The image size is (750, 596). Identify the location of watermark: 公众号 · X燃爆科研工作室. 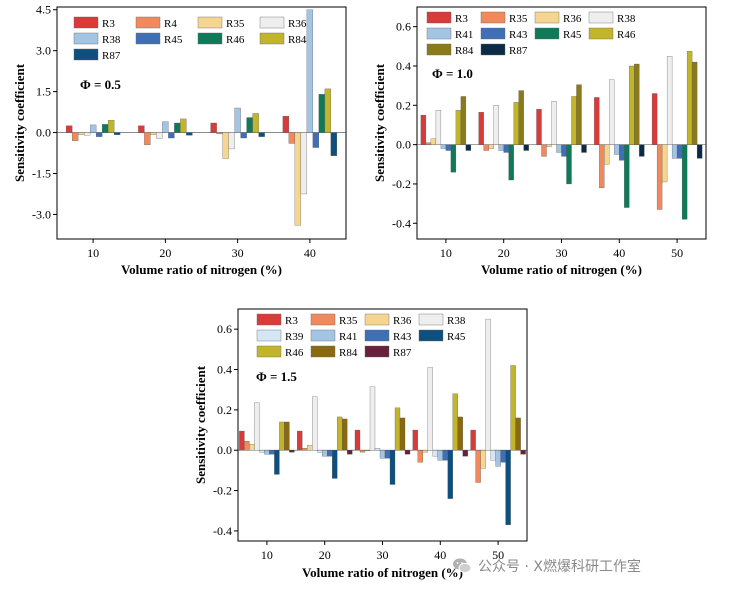
(546, 566).